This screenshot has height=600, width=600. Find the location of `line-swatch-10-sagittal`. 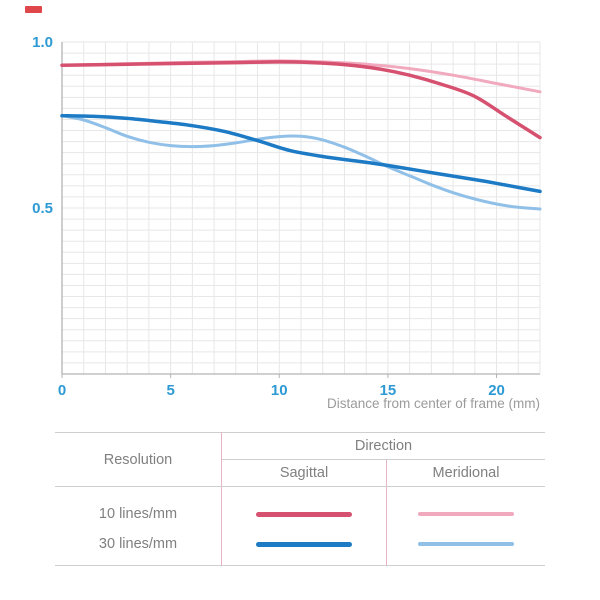

line-swatch-10-sagittal is located at coordinates (304, 514).